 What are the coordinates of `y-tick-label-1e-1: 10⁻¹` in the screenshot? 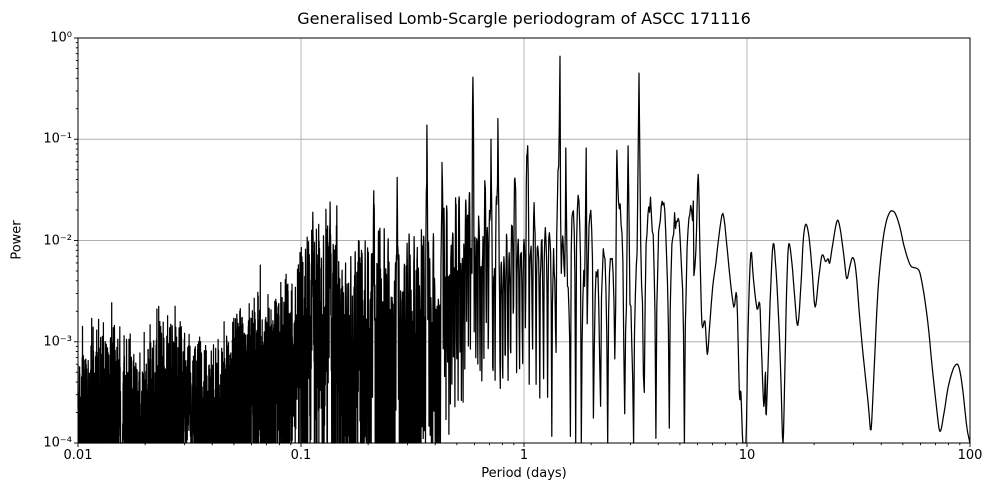 It's located at (57, 139).